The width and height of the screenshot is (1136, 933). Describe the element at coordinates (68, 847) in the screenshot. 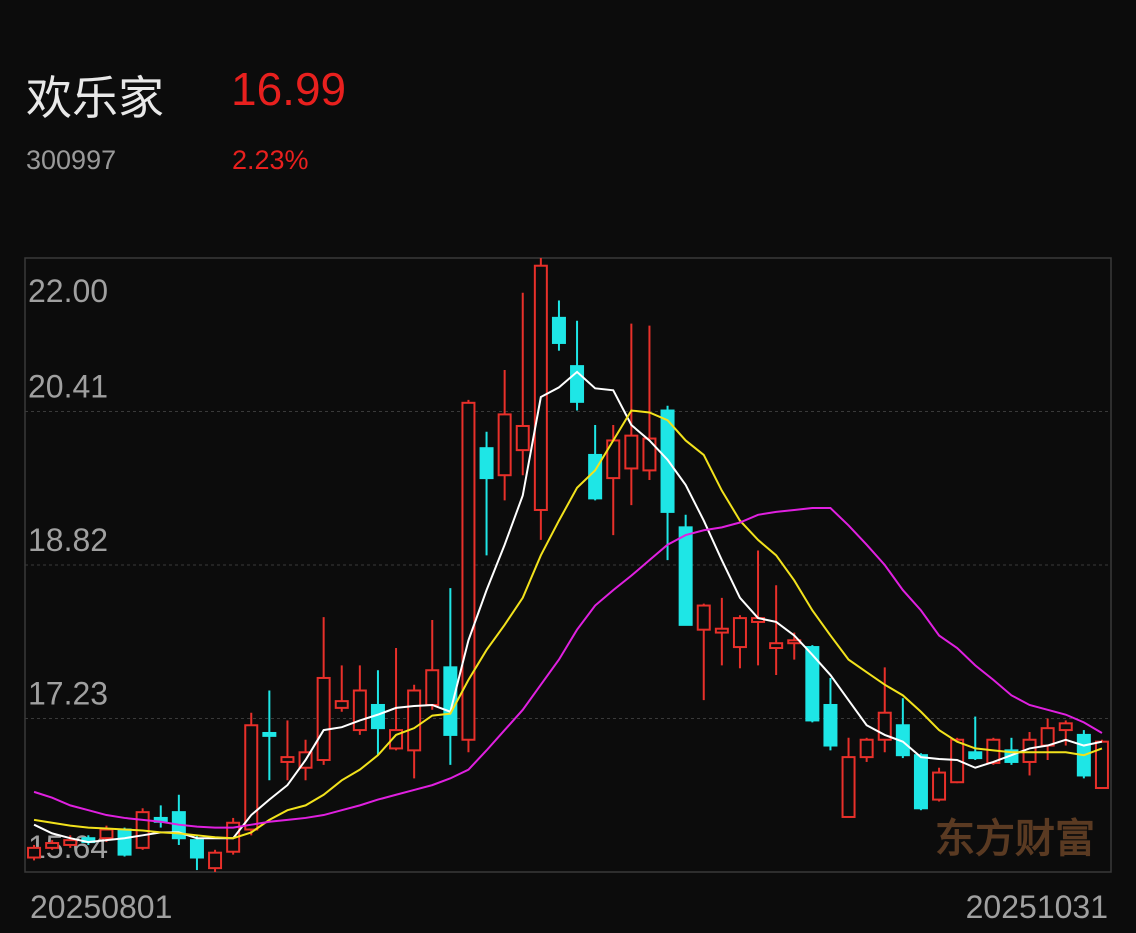

I see `y-tick-label: 15.64` at that location.